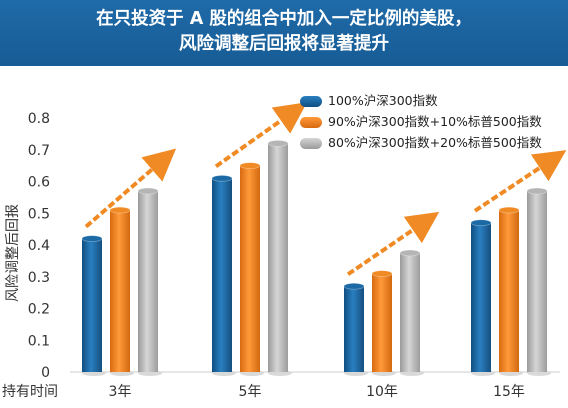 The width and height of the screenshot is (568, 408). I want to click on legend-item: 100%沪深300指数, so click(421, 100).